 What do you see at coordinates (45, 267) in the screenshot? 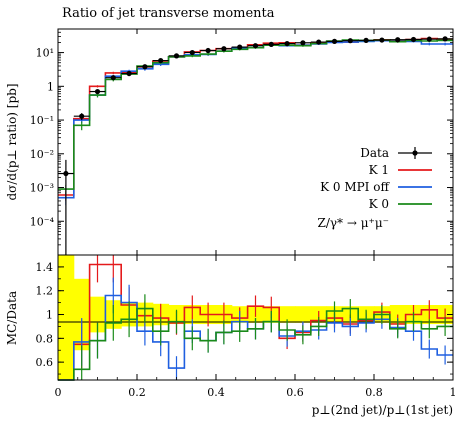
I see `ratio-y-tick-label: 1.4` at bounding box center [45, 267].